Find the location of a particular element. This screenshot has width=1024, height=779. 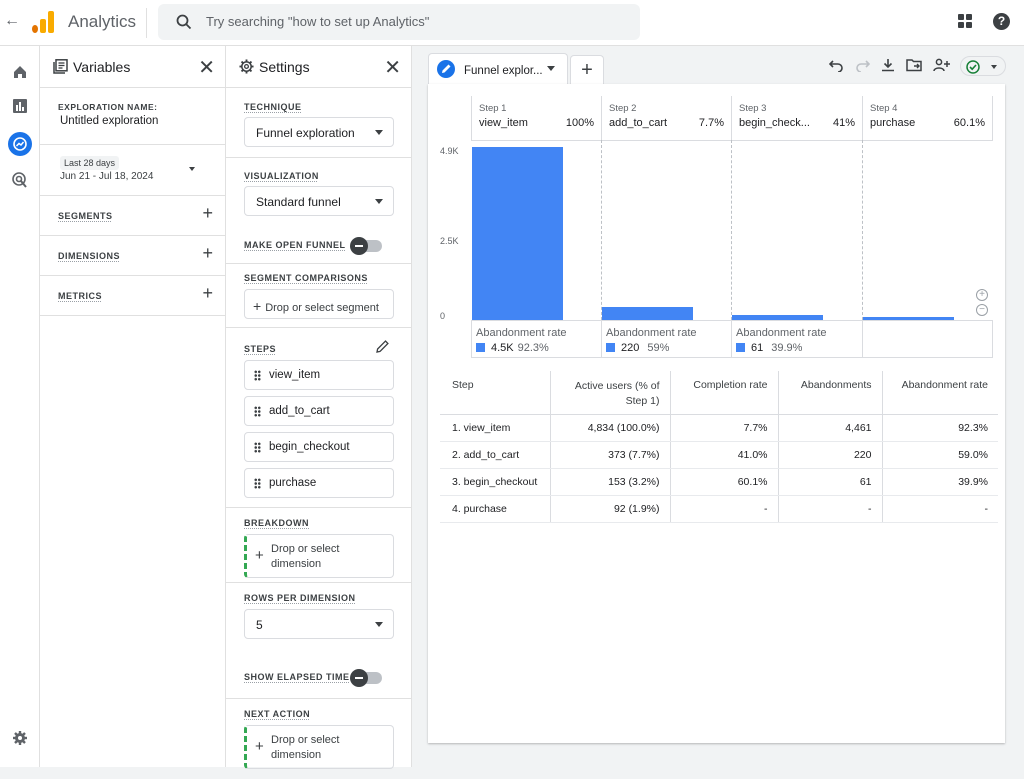

abandonment-percent: 39.9% is located at coordinates (787, 348).